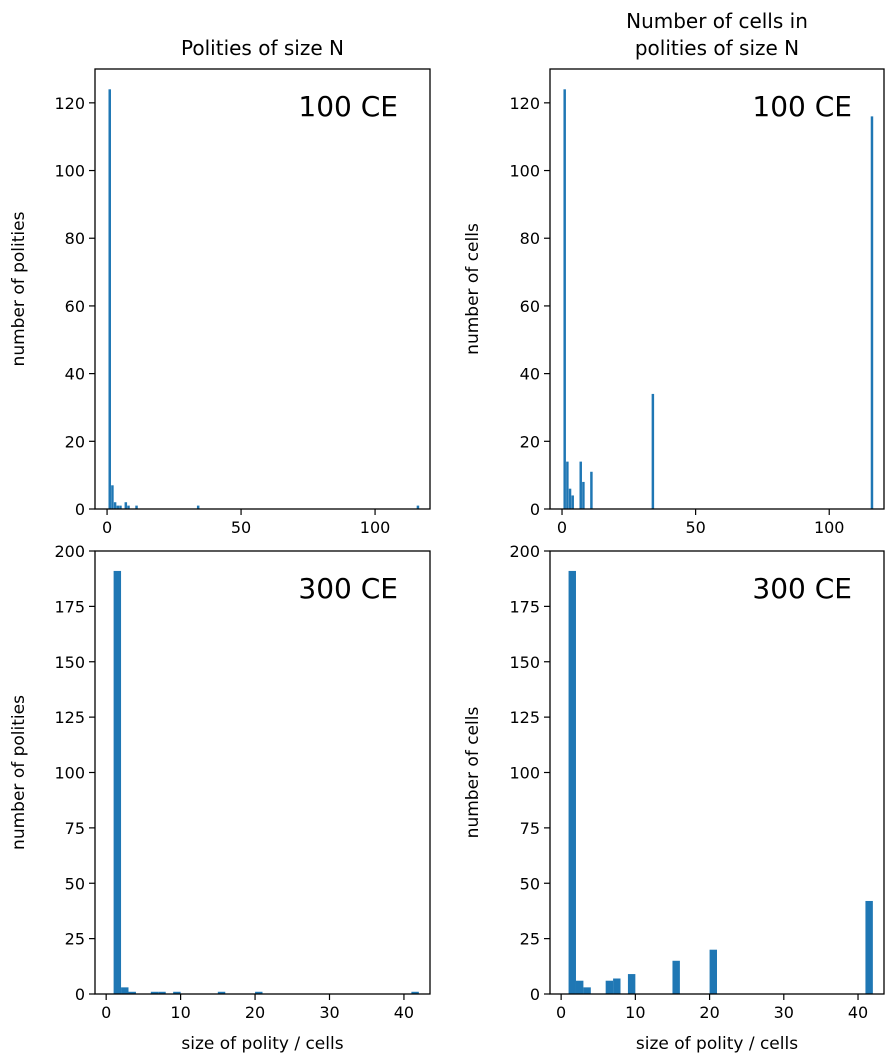  What do you see at coordinates (262, 48) in the screenshot?
I see `chart-title-line: Polities of size N` at bounding box center [262, 48].